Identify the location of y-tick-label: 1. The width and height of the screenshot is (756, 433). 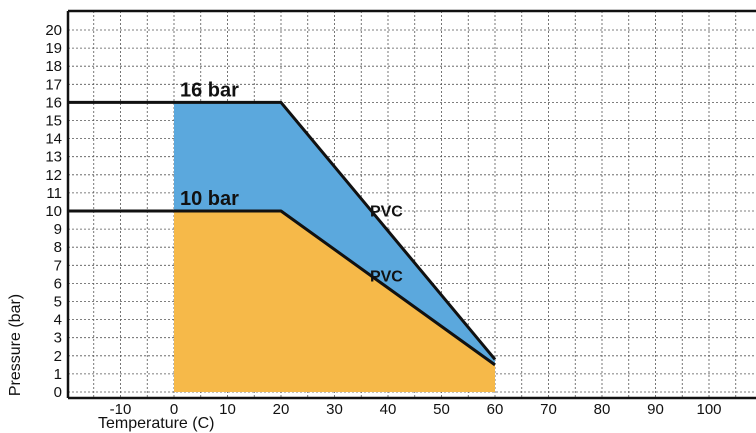
(58, 374).